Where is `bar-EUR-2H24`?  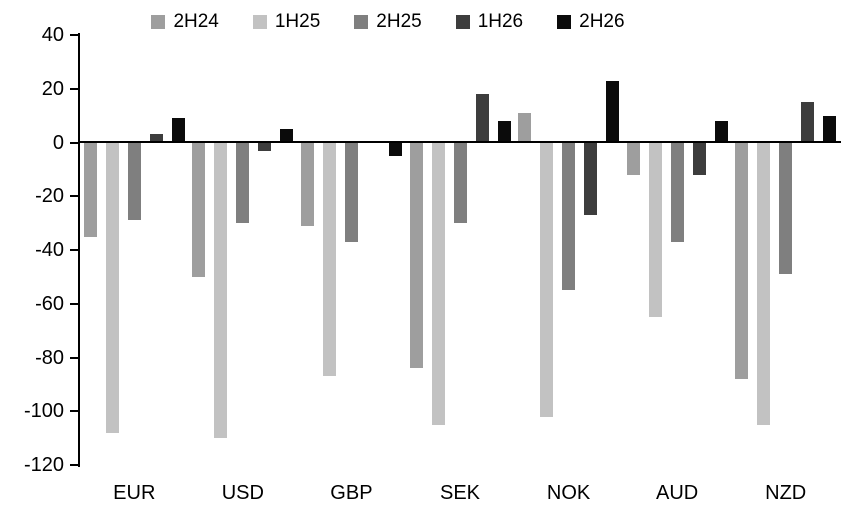 bar-EUR-2H24 is located at coordinates (90, 189).